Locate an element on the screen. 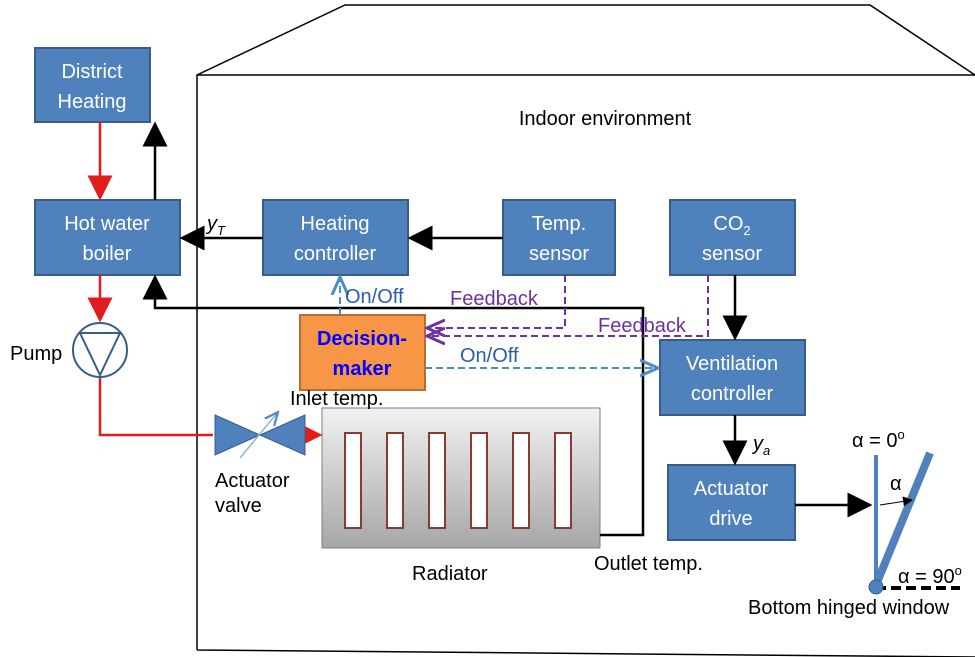  pump is located at coordinates (100, 350).